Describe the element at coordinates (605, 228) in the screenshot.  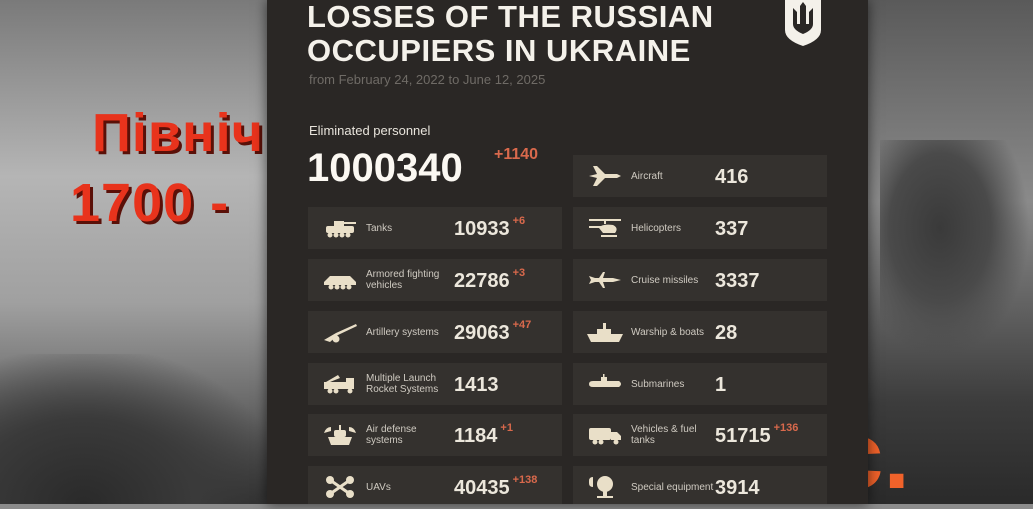
I see `helicopter-icon` at that location.